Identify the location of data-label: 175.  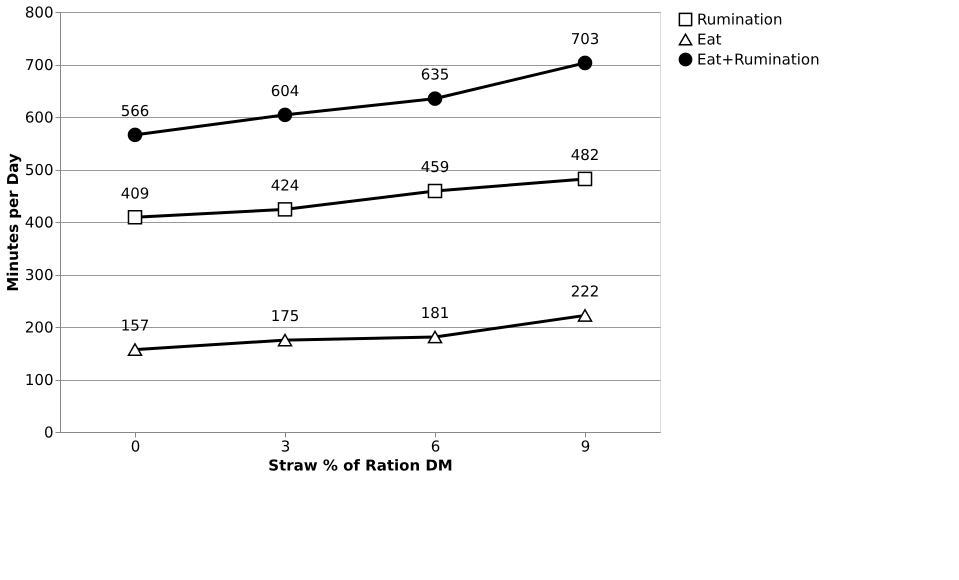
(285, 316).